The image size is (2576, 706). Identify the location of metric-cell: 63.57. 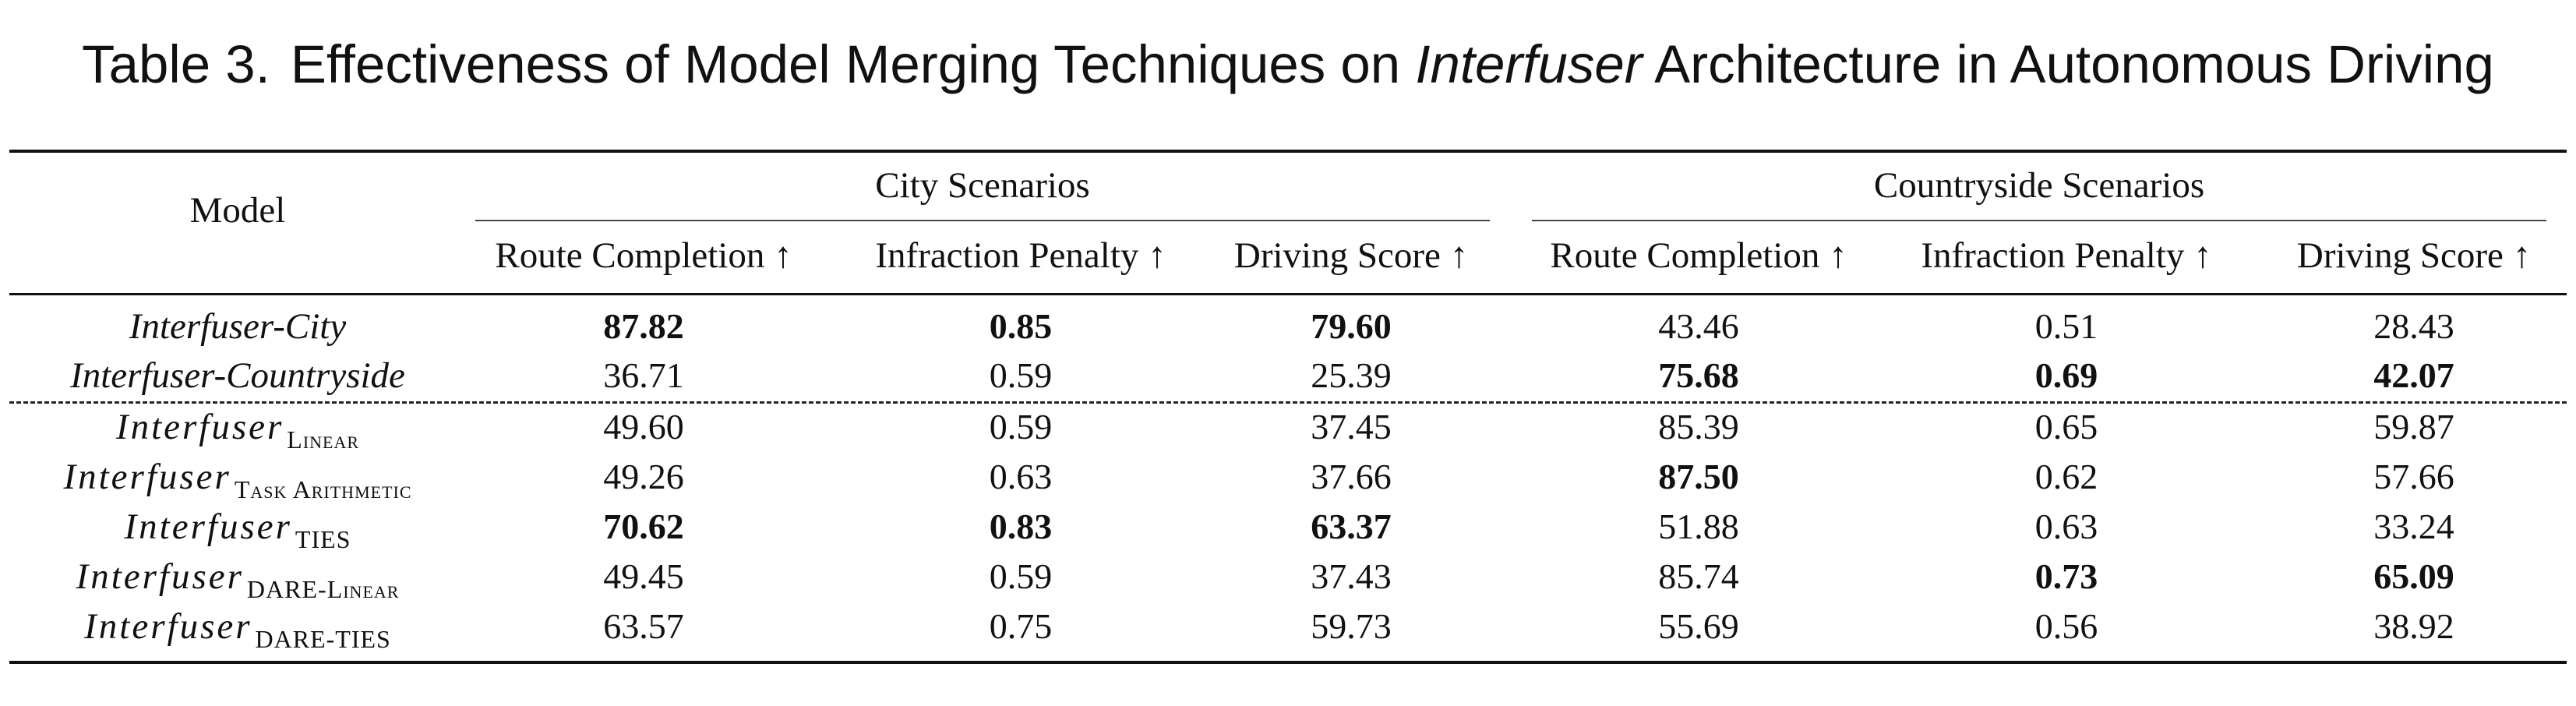
(643, 626).